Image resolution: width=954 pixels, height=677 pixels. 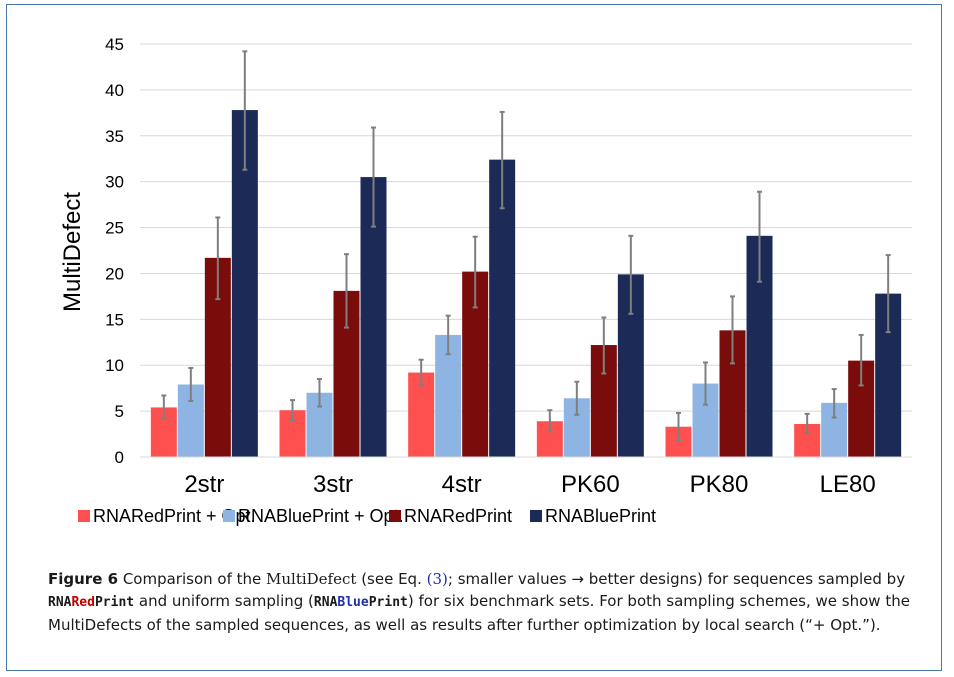 I want to click on x-tick-label: 3str, so click(x=333, y=484).